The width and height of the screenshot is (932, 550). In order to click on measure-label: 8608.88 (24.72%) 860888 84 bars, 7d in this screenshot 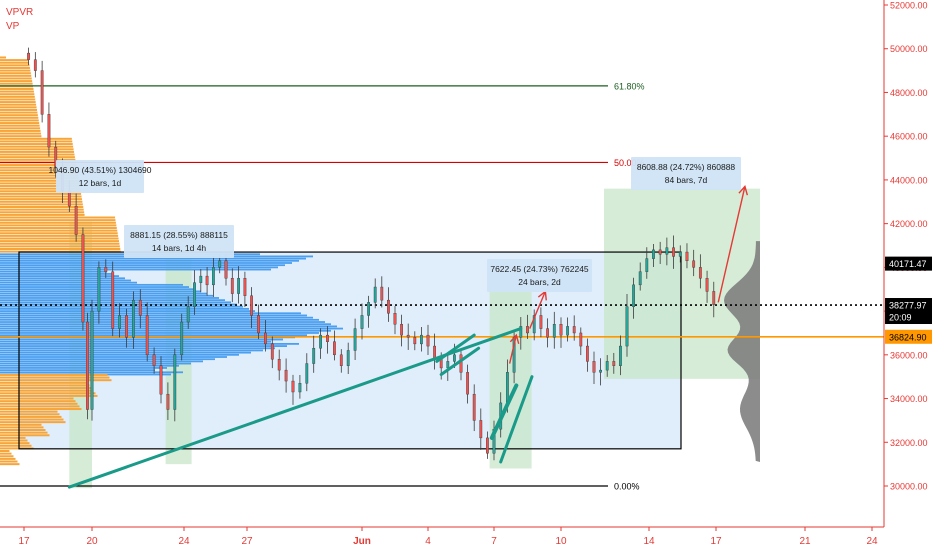, I will do `click(686, 173)`.